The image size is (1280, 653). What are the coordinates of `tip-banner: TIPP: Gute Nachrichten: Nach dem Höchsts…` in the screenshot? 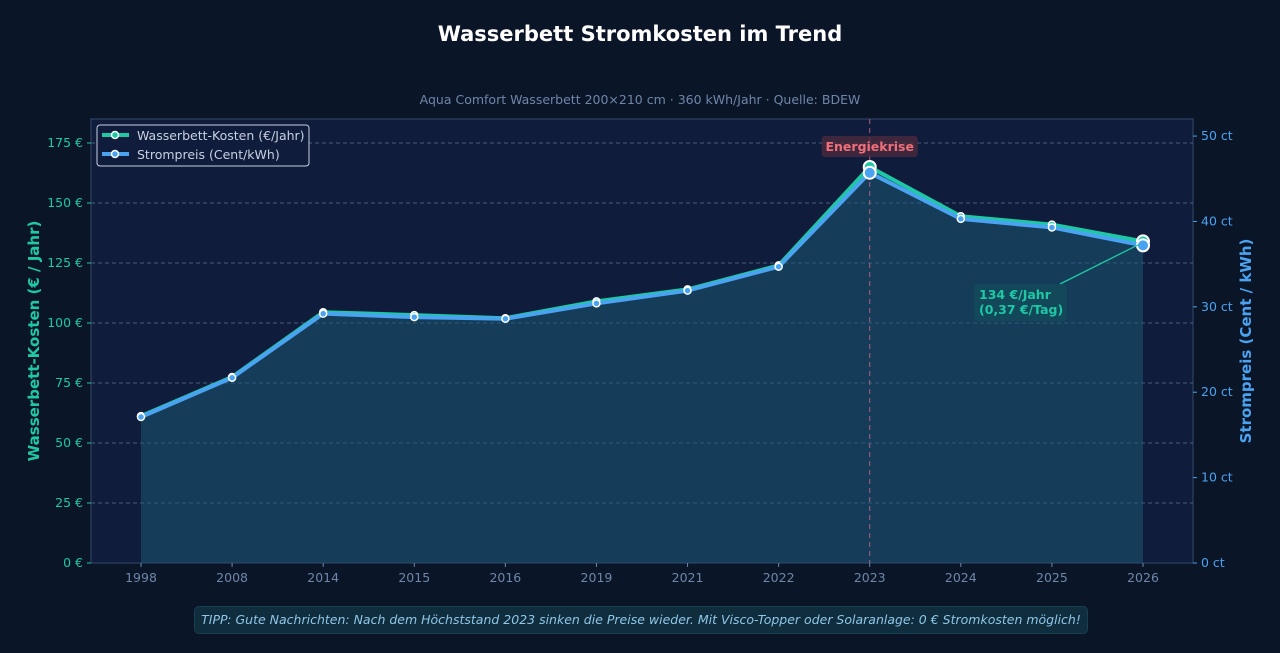 It's located at (641, 620).